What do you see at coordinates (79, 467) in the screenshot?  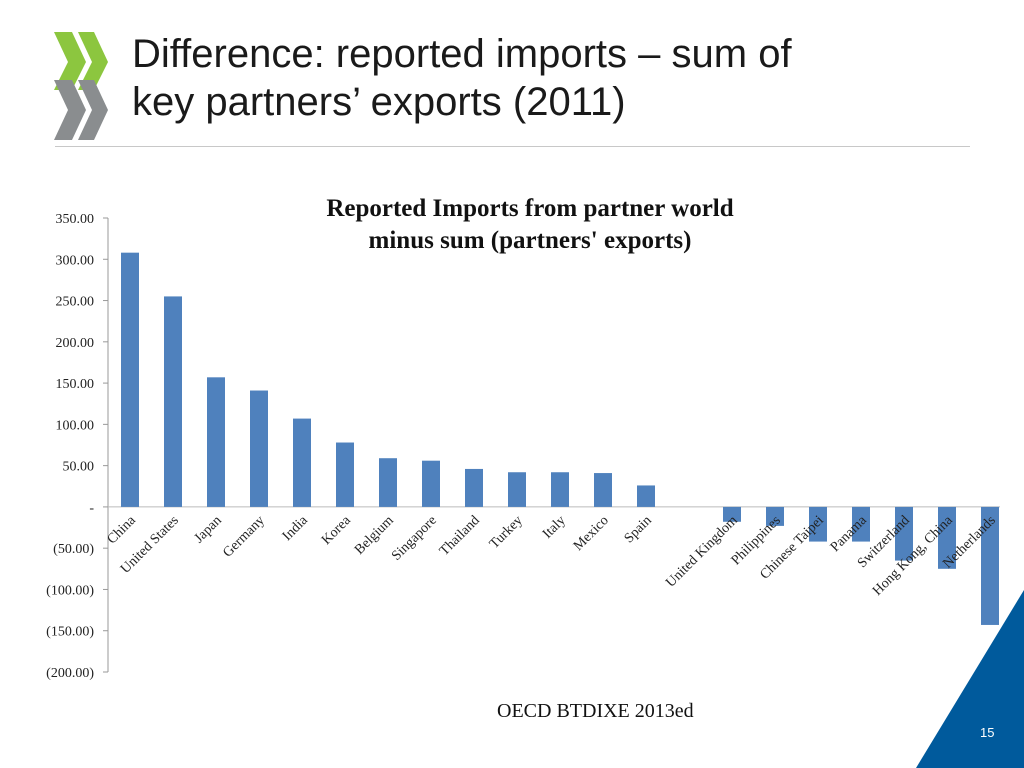 I see `y-tick-label: 50.00` at bounding box center [79, 467].